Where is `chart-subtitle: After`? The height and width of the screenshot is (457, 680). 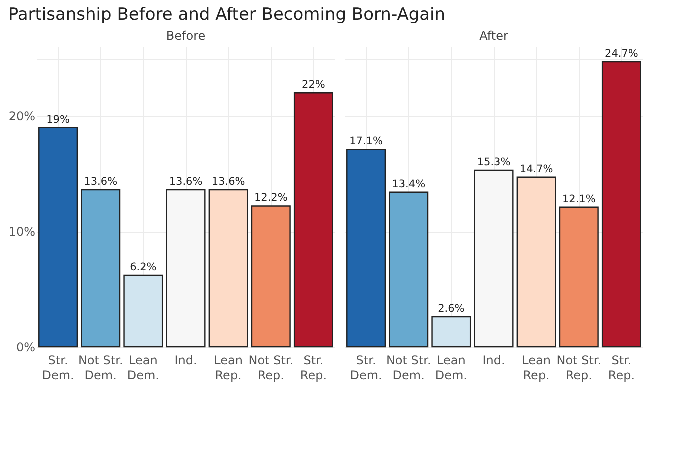
chart-subtitle: After is located at coordinates (494, 36).